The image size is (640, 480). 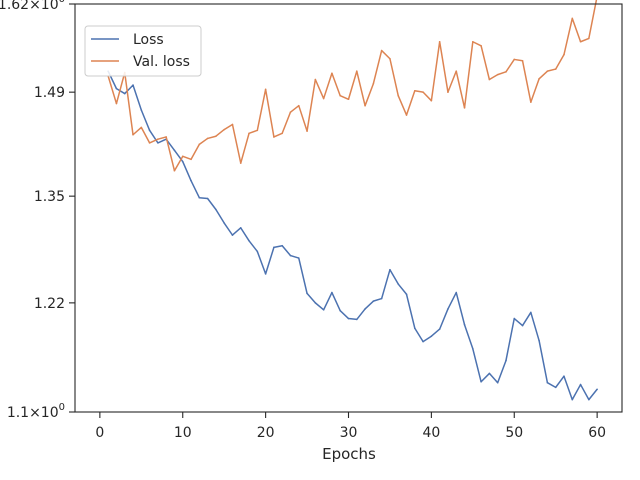 I want to click on y-tick-label: 1.62×100, so click(x=32, y=6).